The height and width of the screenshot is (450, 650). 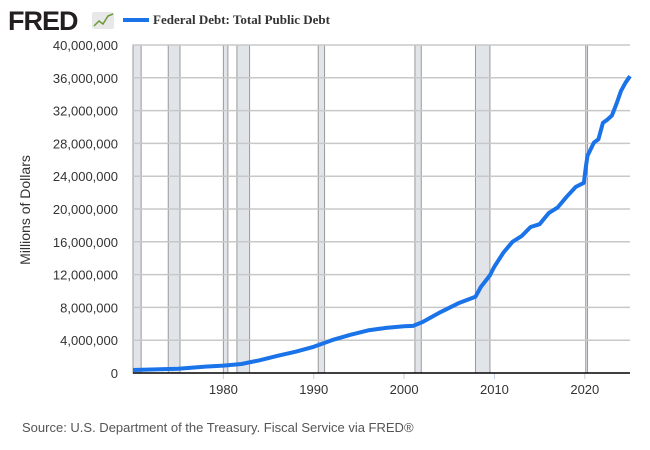 I want to click on fred-logo: FRED, so click(x=61, y=21).